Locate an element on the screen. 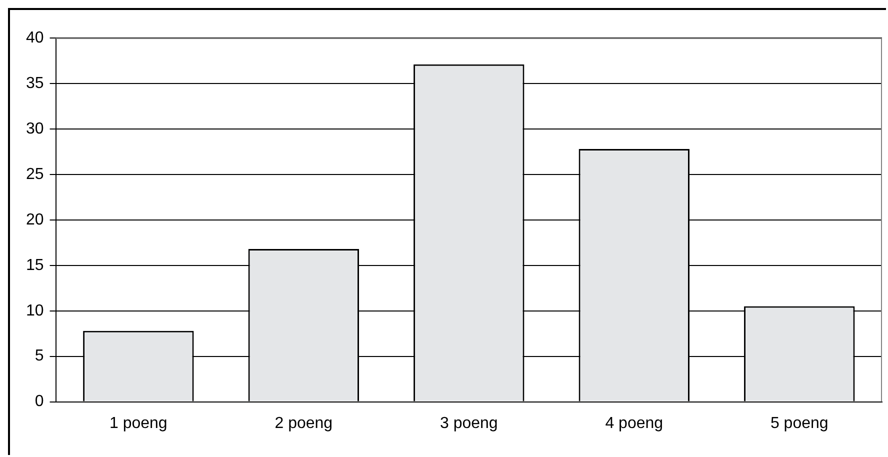  y-tick-label: 5 is located at coordinates (39, 356).